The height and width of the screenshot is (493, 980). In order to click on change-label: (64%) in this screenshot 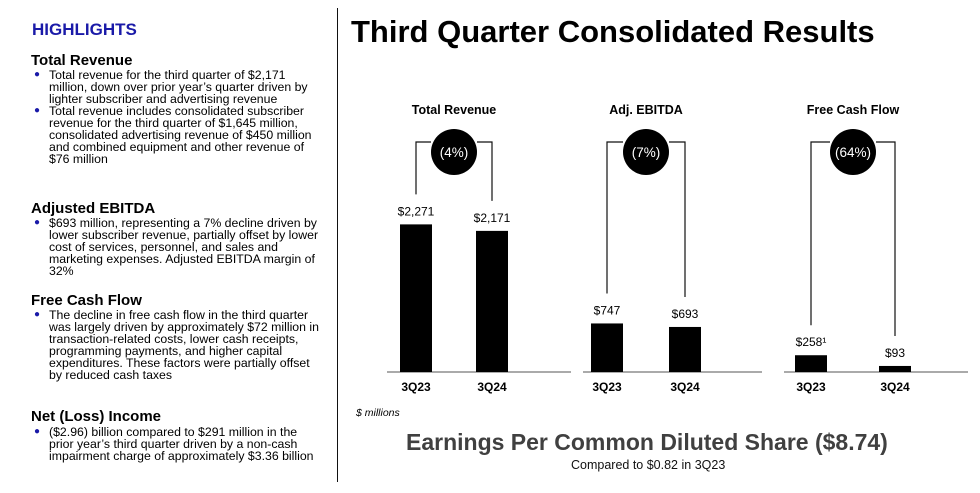, I will do `click(853, 152)`.